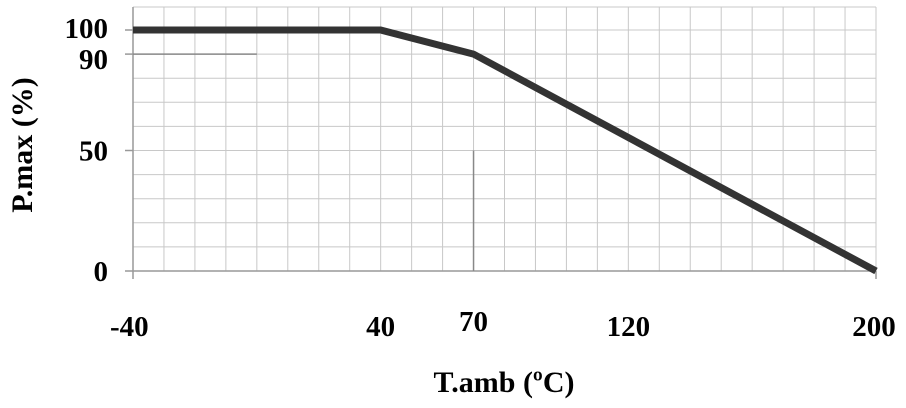 The height and width of the screenshot is (408, 906). What do you see at coordinates (129, 327) in the screenshot?
I see `x-tick-label: -40` at bounding box center [129, 327].